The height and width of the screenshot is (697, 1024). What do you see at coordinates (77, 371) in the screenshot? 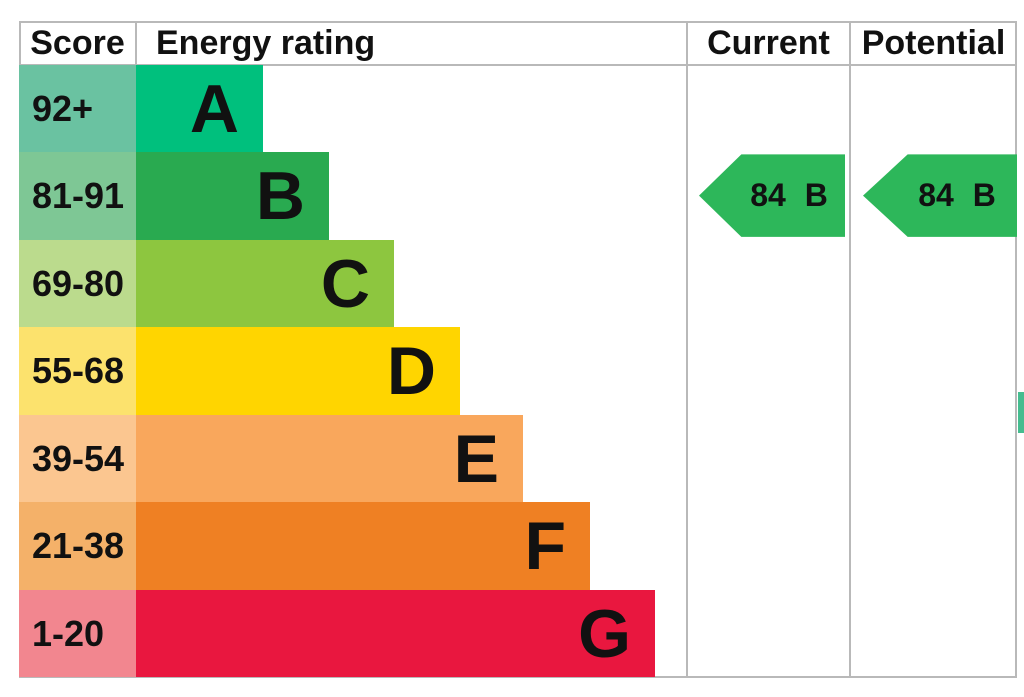
I see `score-range-D: 55-68` at bounding box center [77, 371].